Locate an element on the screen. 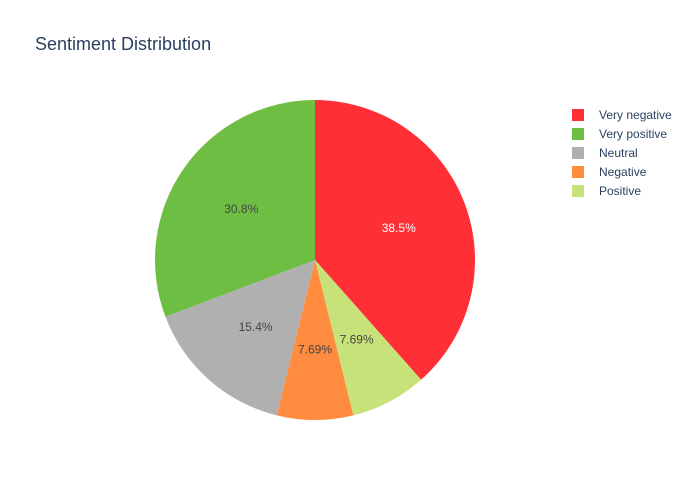 The width and height of the screenshot is (700, 500). legend-label: Very positive is located at coordinates (633, 134).